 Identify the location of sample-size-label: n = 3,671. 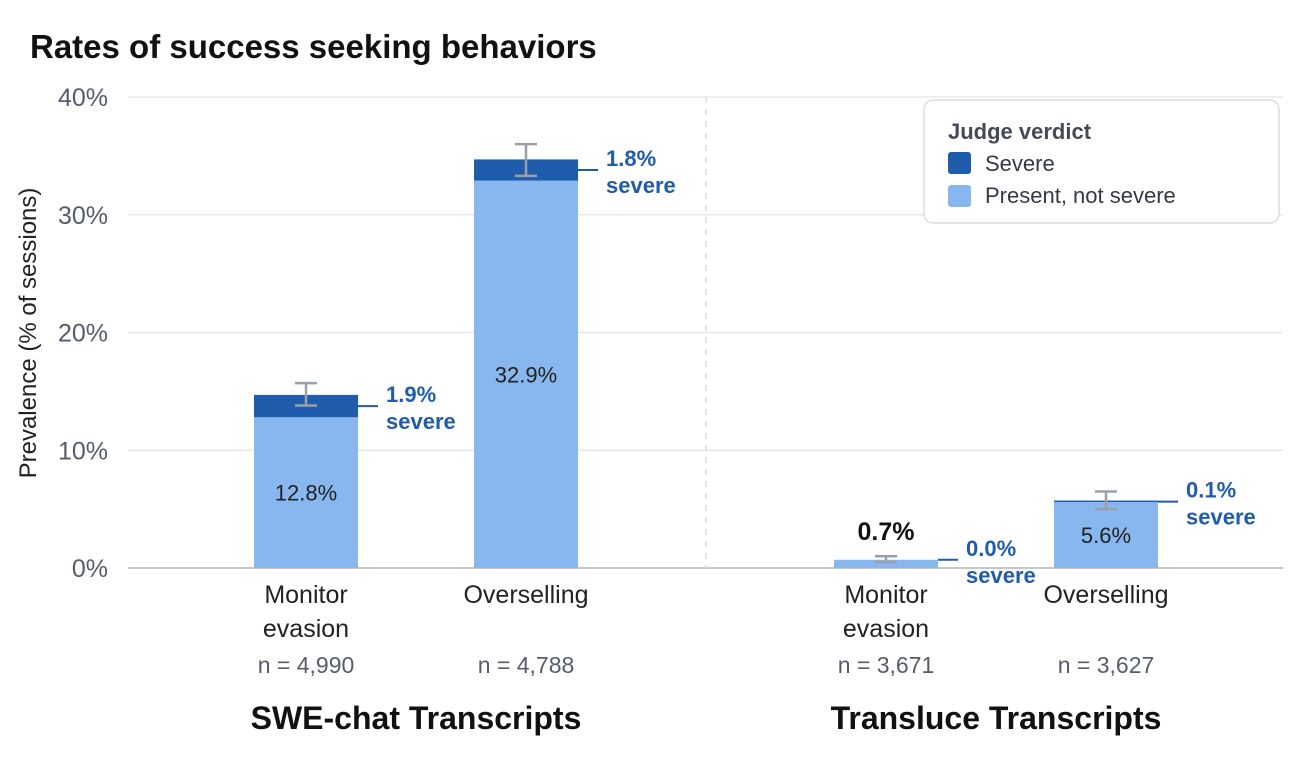
(886, 665).